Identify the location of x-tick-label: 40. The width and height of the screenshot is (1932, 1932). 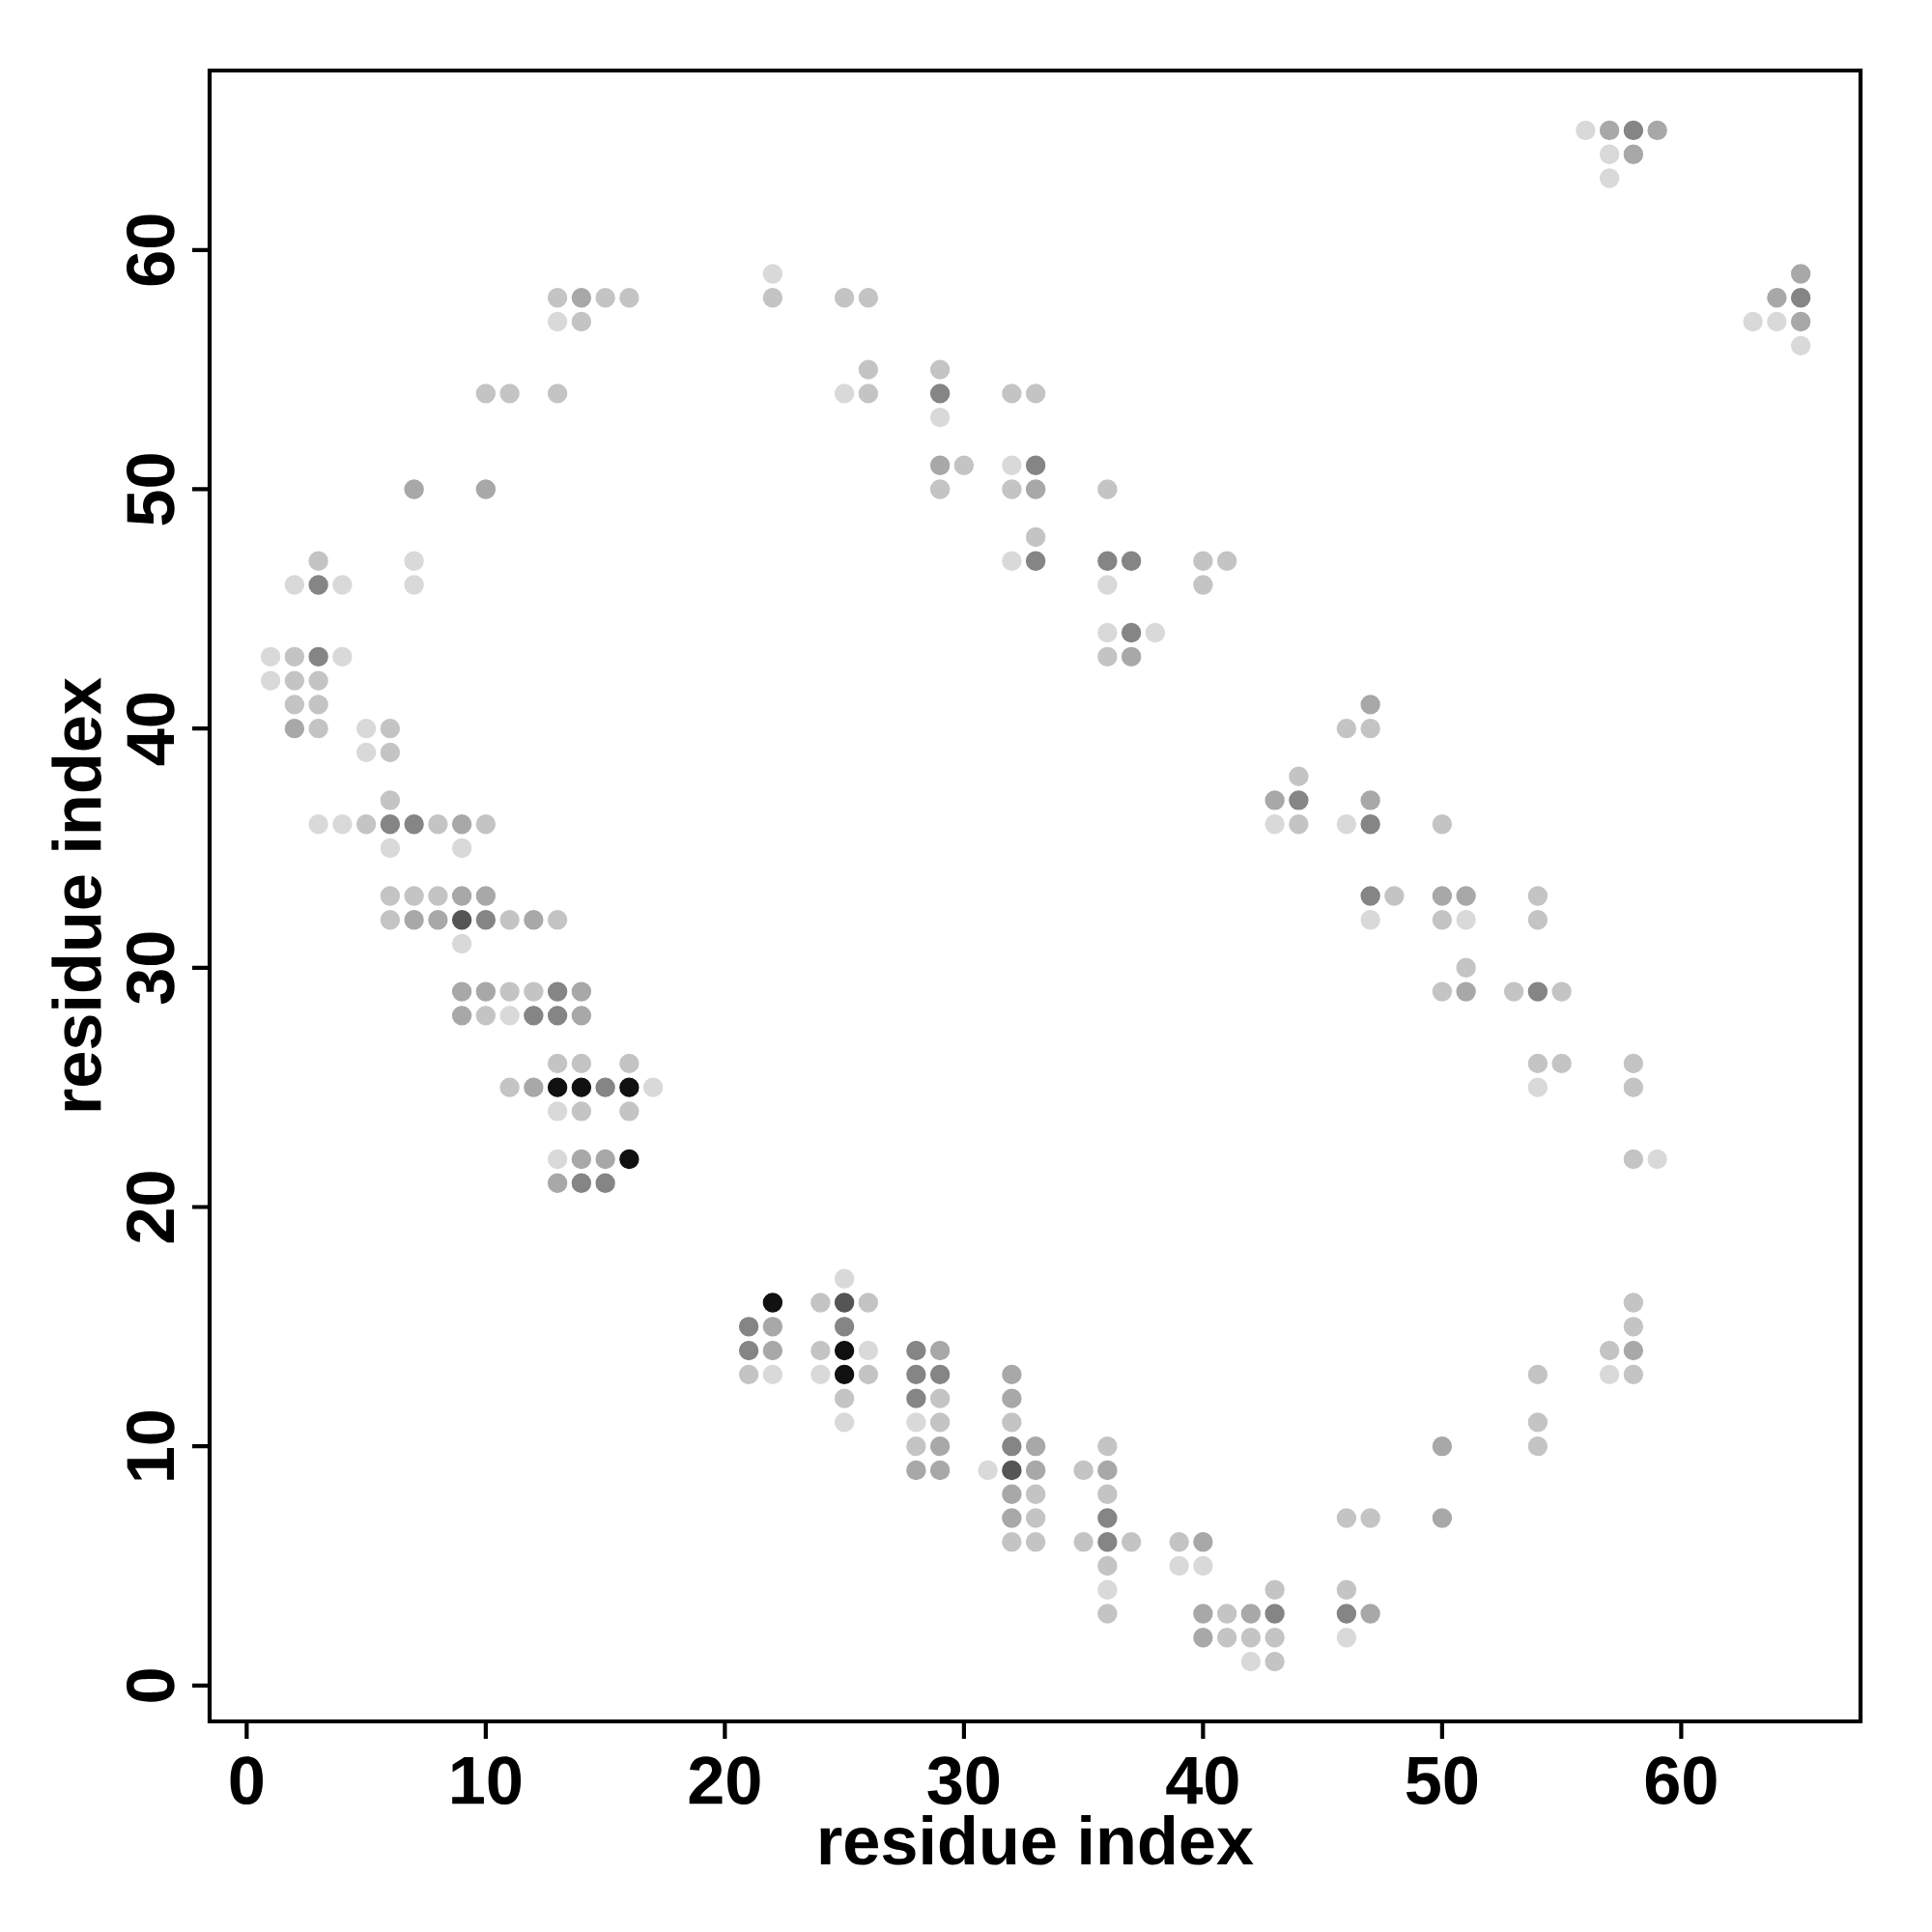
(1202, 1780).